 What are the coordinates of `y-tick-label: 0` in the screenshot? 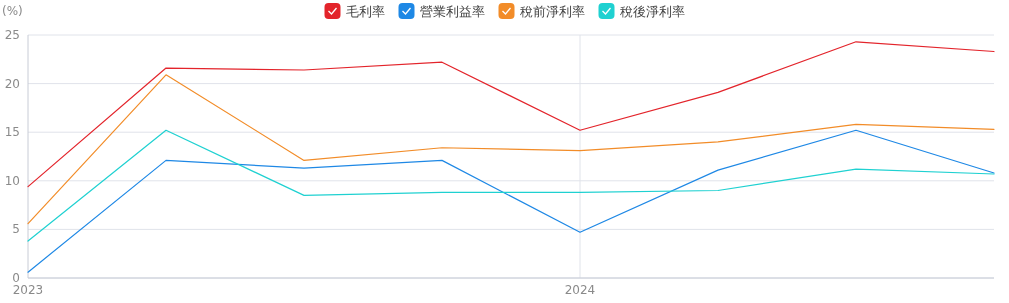 It's located at (16, 278).